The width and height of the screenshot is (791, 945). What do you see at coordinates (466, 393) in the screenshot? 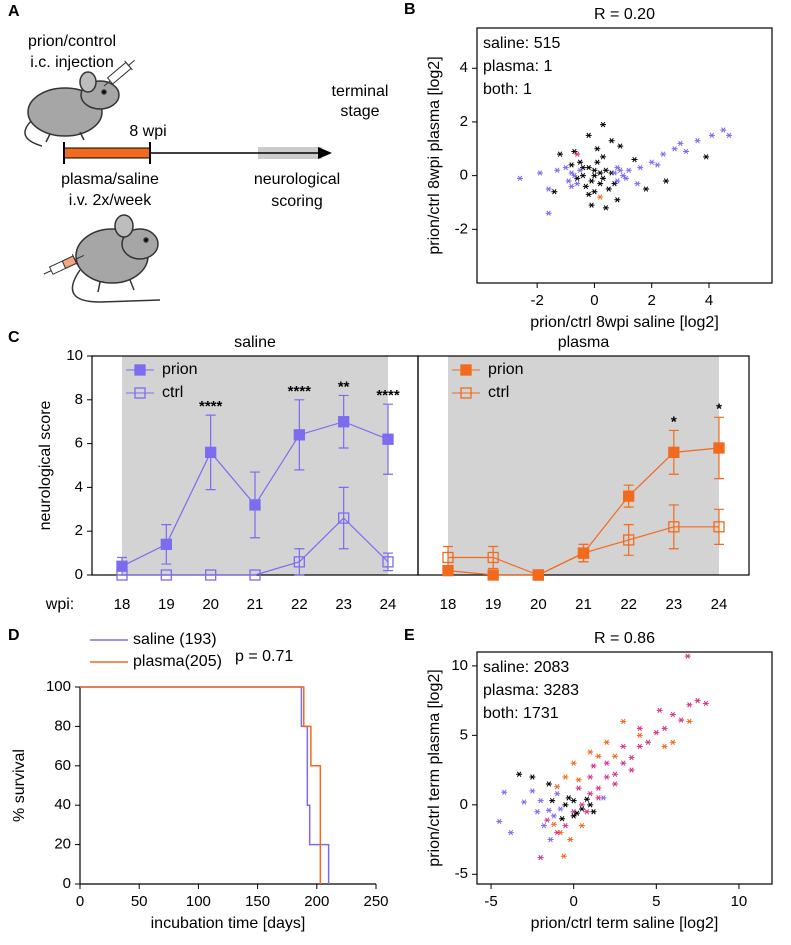
I see `legend-marker` at bounding box center [466, 393].